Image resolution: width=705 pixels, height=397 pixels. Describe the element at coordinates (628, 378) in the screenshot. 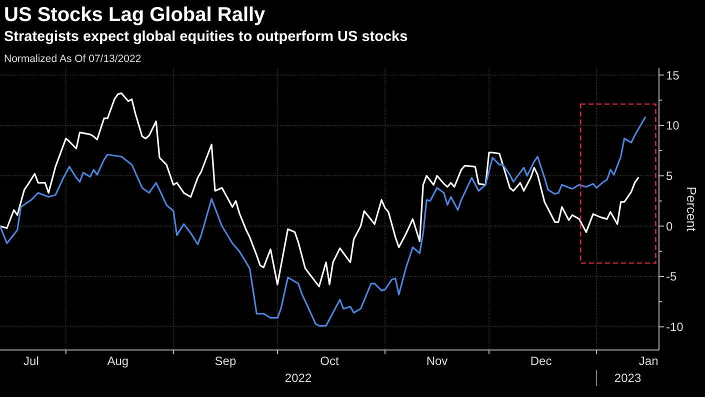

I see `text: 2023` at that location.